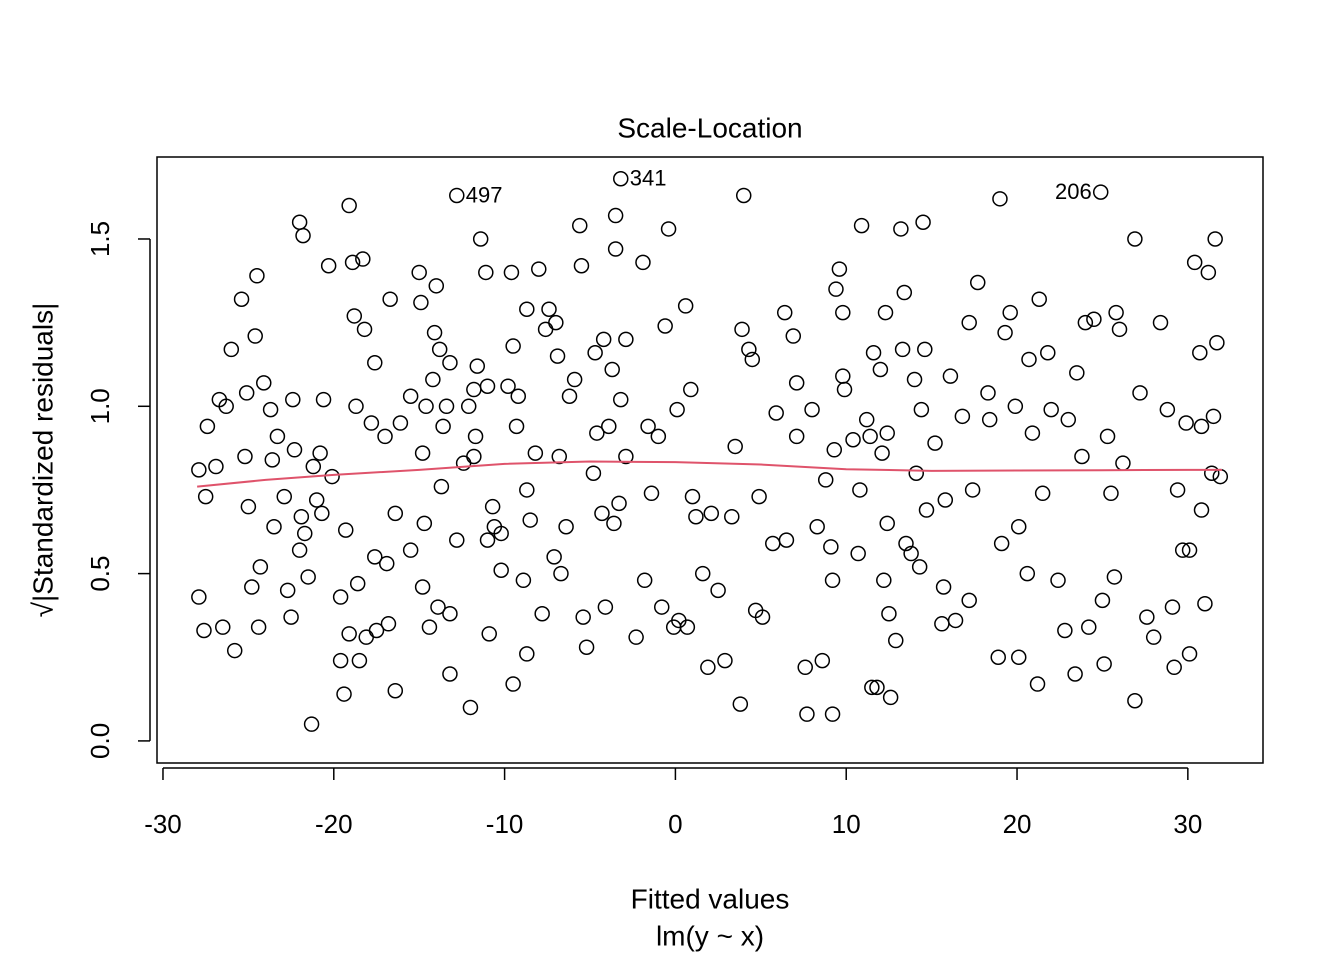  What do you see at coordinates (675, 824) in the screenshot?
I see `x-tick-label: 0` at bounding box center [675, 824].